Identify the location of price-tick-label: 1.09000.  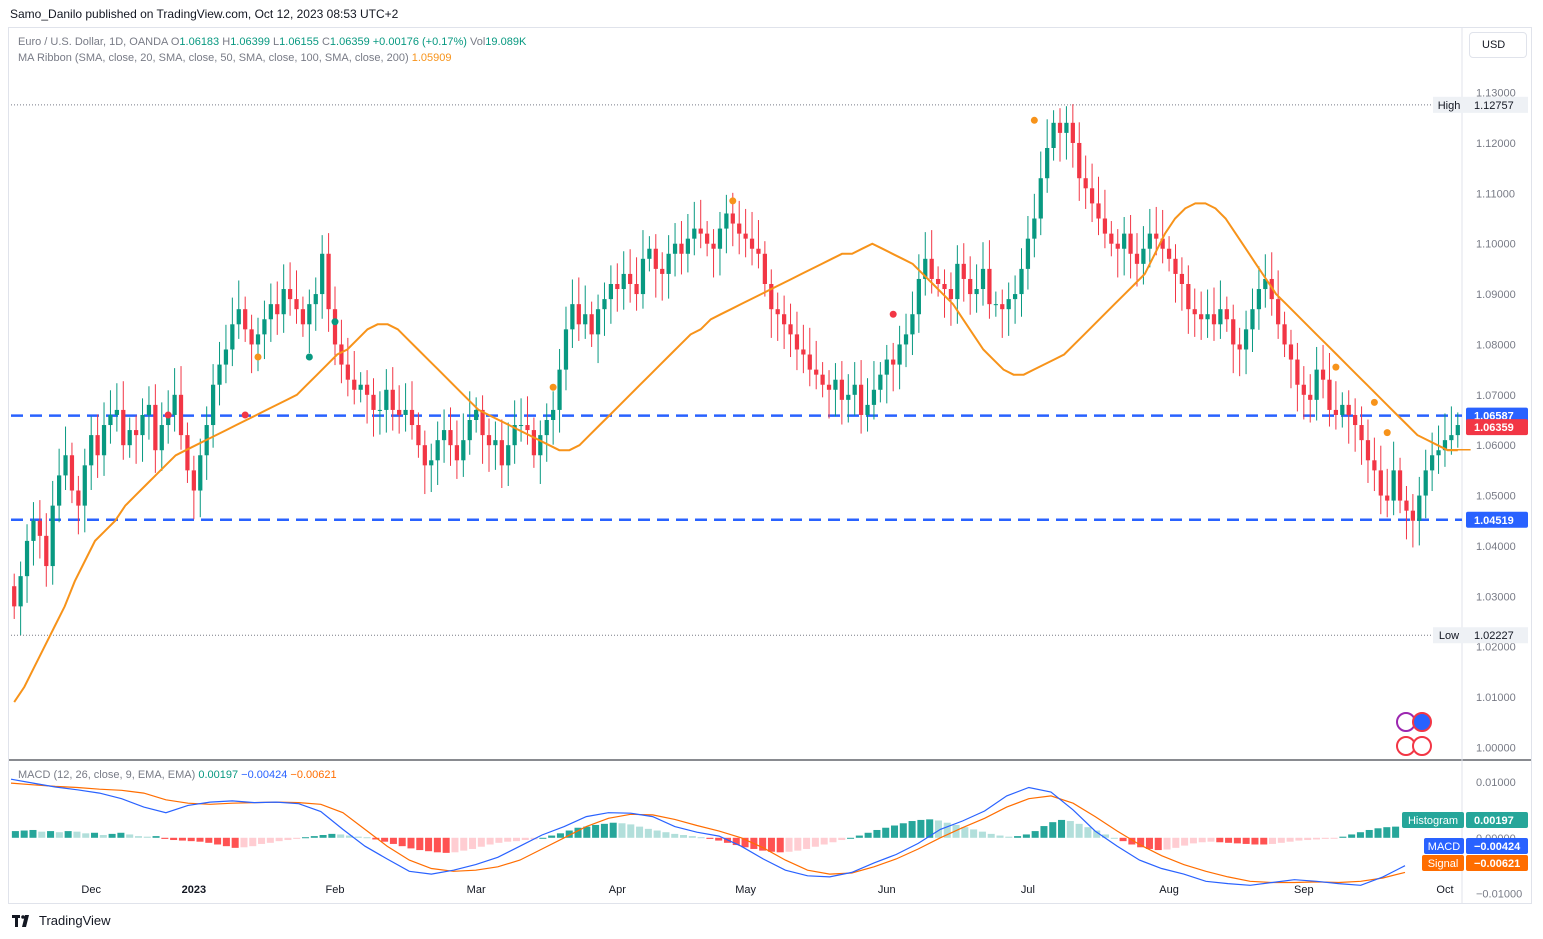
(1496, 295).